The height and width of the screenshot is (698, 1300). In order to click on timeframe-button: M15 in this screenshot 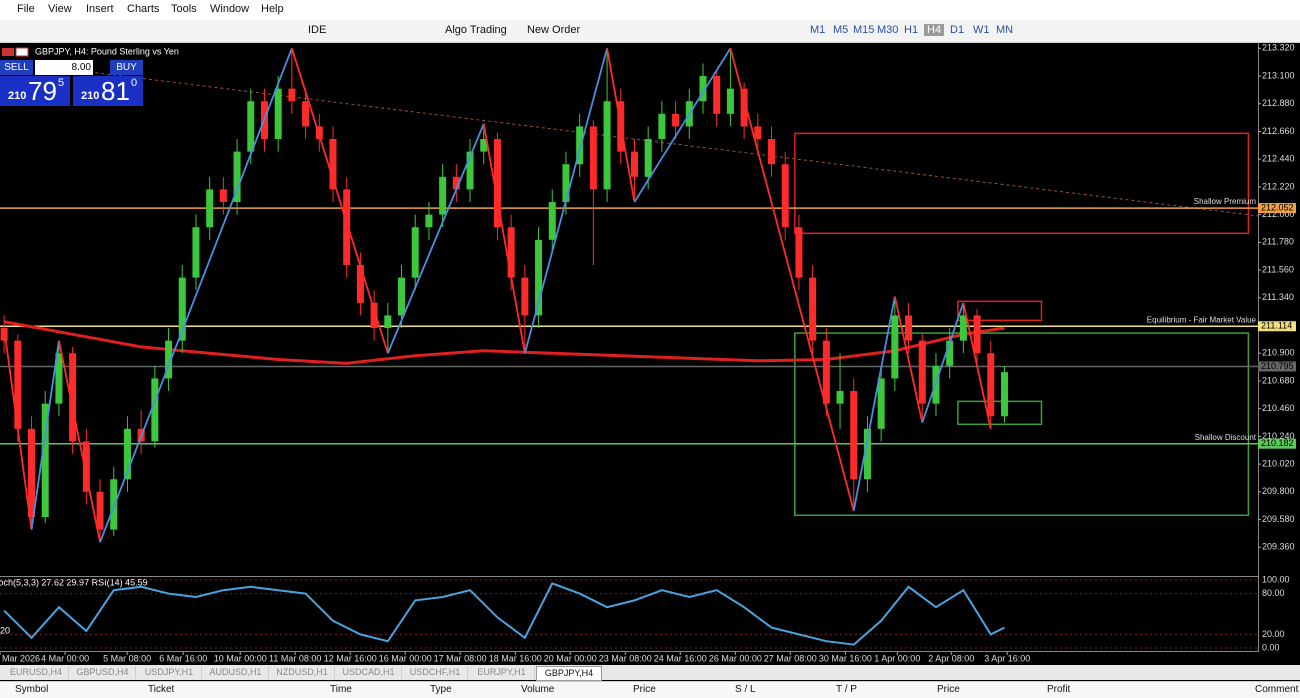, I will do `click(864, 30)`.